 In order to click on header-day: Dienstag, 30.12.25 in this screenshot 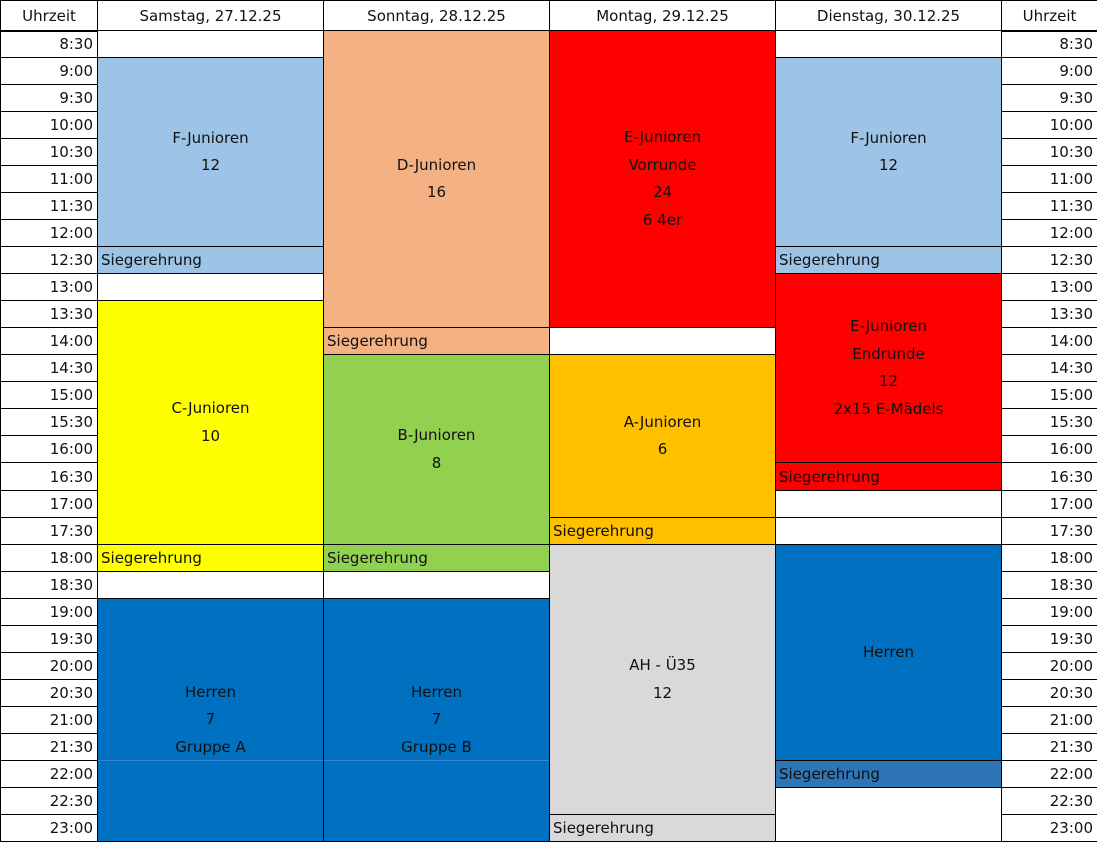, I will do `click(888, 16)`.